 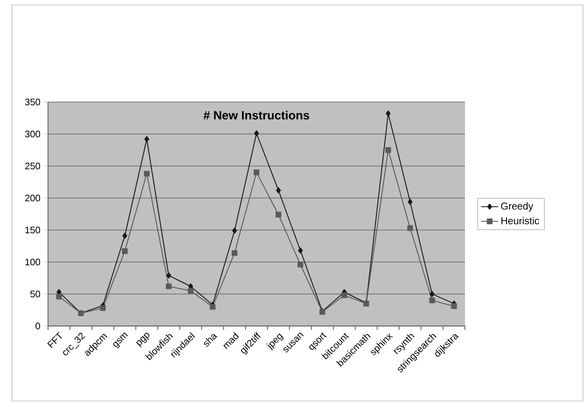 What do you see at coordinates (120, 340) in the screenshot?
I see `x-tick-label: gsm` at bounding box center [120, 340].